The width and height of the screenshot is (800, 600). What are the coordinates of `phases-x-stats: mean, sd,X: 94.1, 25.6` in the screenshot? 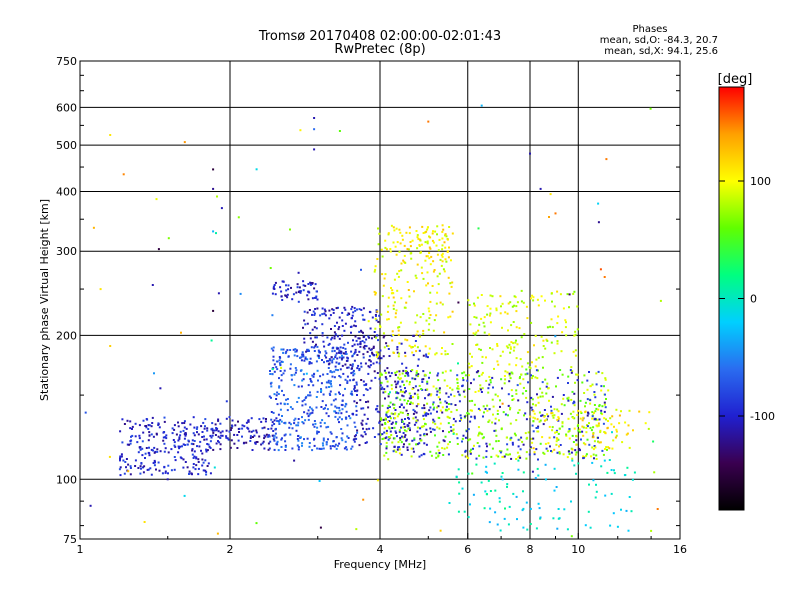 It's located at (661, 51).